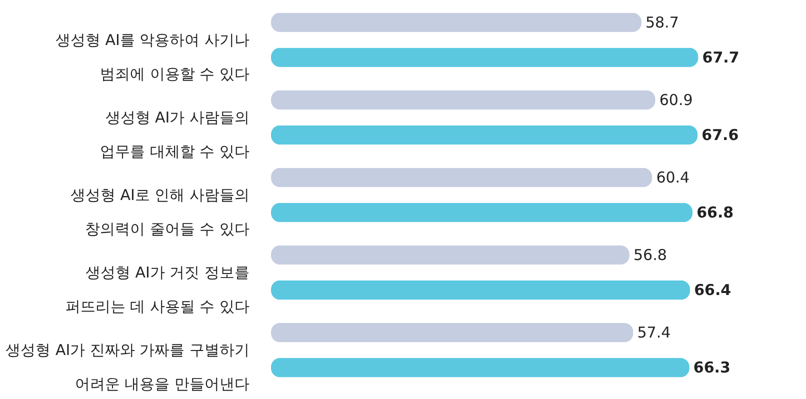 The width and height of the screenshot is (806, 399). I want to click on y-tick-label: 생성형 AI가 진짜와 가짜를 구별하기 어려운 내용을 만들어낸다, so click(128, 367).